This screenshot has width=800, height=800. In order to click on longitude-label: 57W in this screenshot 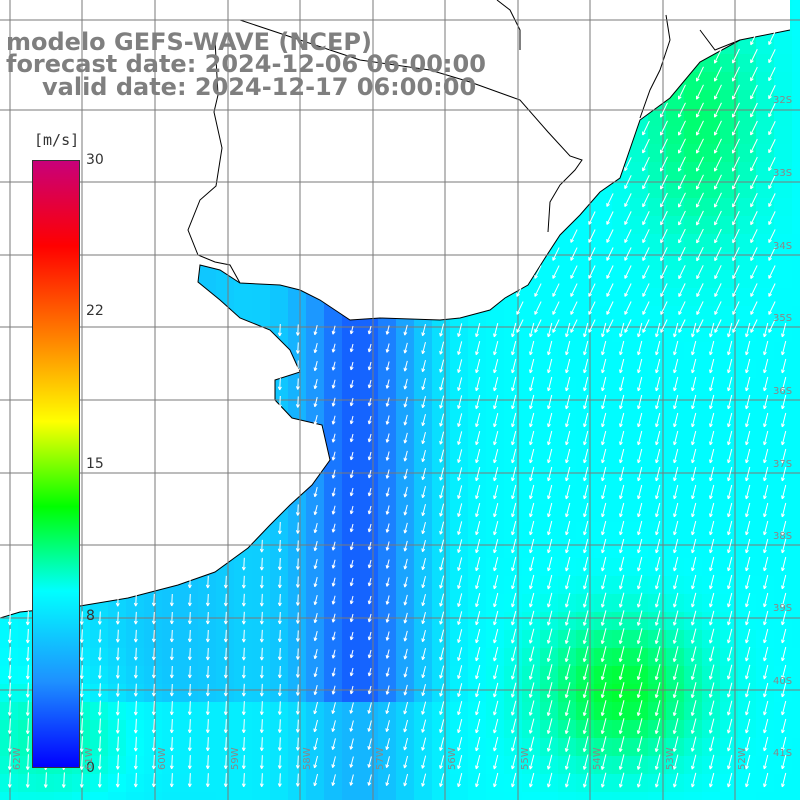, I will do `click(380, 758)`.